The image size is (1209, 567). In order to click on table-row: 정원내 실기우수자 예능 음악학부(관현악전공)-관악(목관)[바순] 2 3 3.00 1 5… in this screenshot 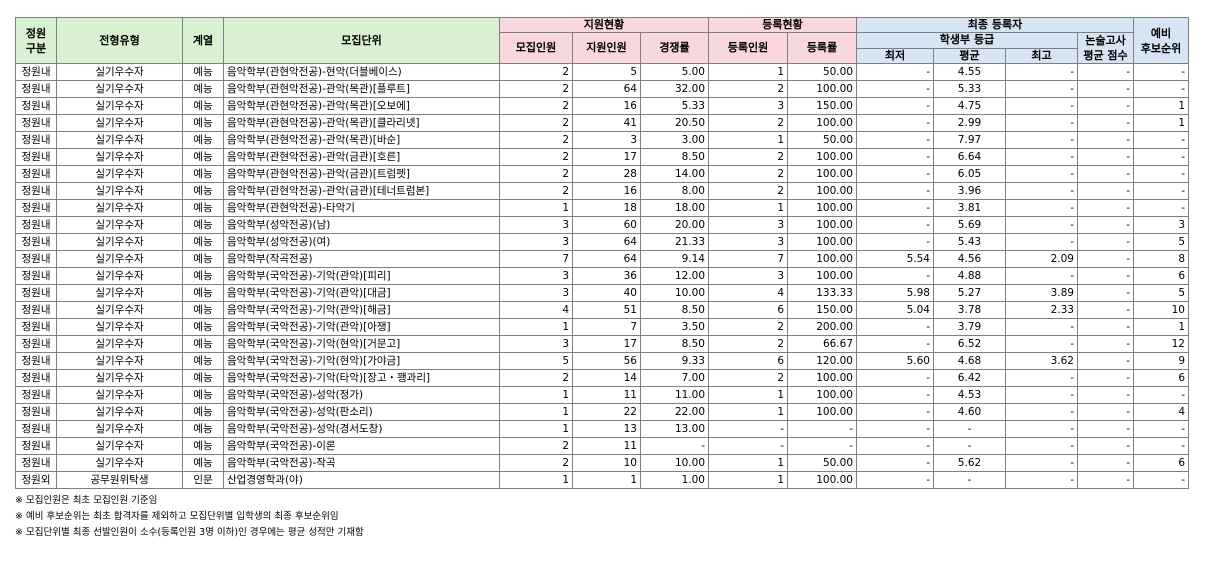, I will do `click(602, 140)`.